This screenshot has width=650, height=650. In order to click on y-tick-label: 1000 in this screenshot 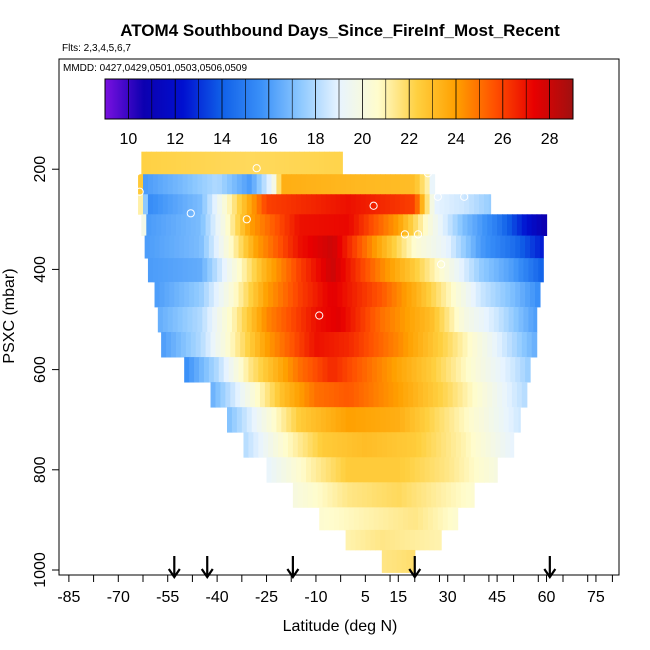, I will do `click(40, 570)`.